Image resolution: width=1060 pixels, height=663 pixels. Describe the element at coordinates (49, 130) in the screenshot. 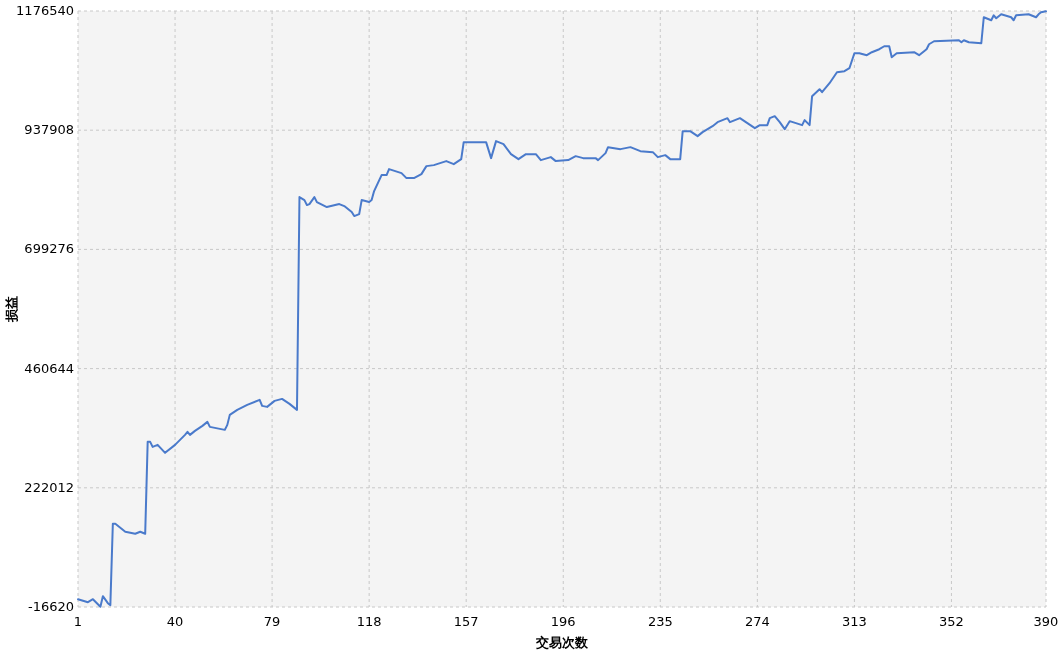

I see `y-tick-label: 937908` at that location.